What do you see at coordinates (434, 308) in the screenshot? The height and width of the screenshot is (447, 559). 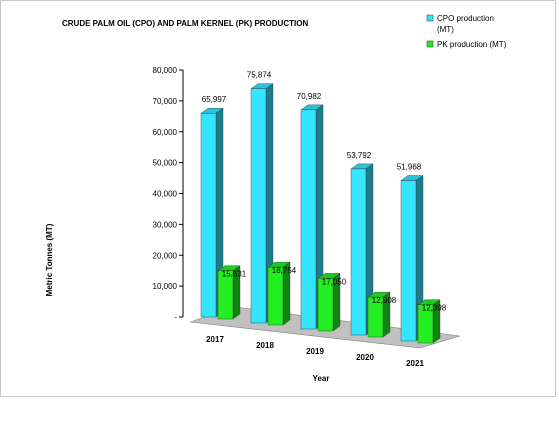 I see `pk-data-label: 12,398` at bounding box center [434, 308].